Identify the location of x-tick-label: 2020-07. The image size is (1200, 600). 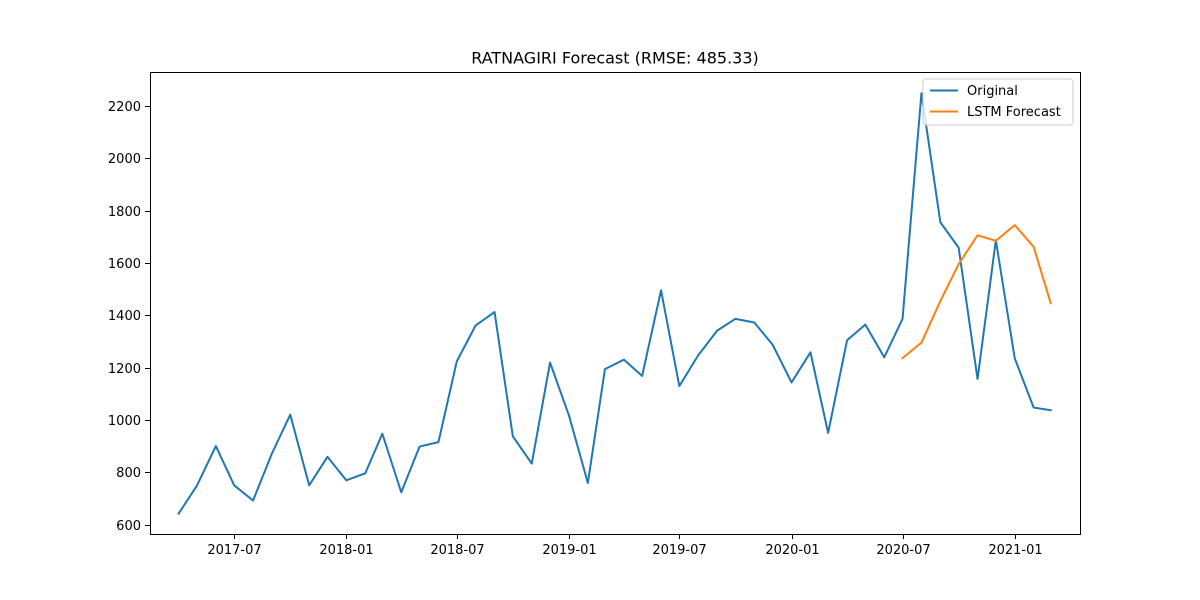
(903, 550).